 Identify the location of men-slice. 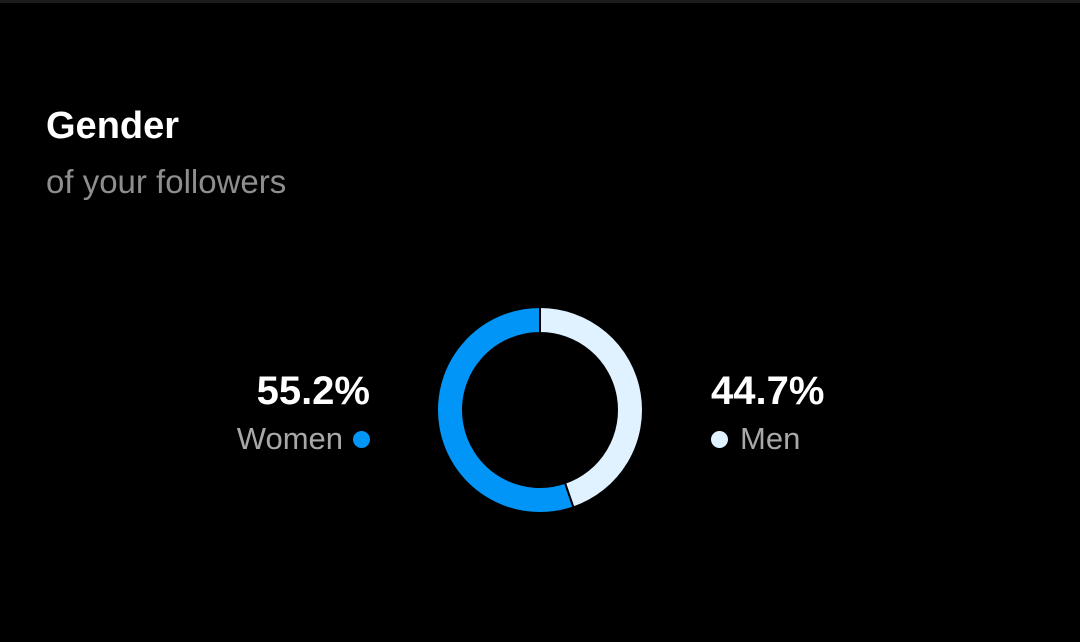
(591, 407).